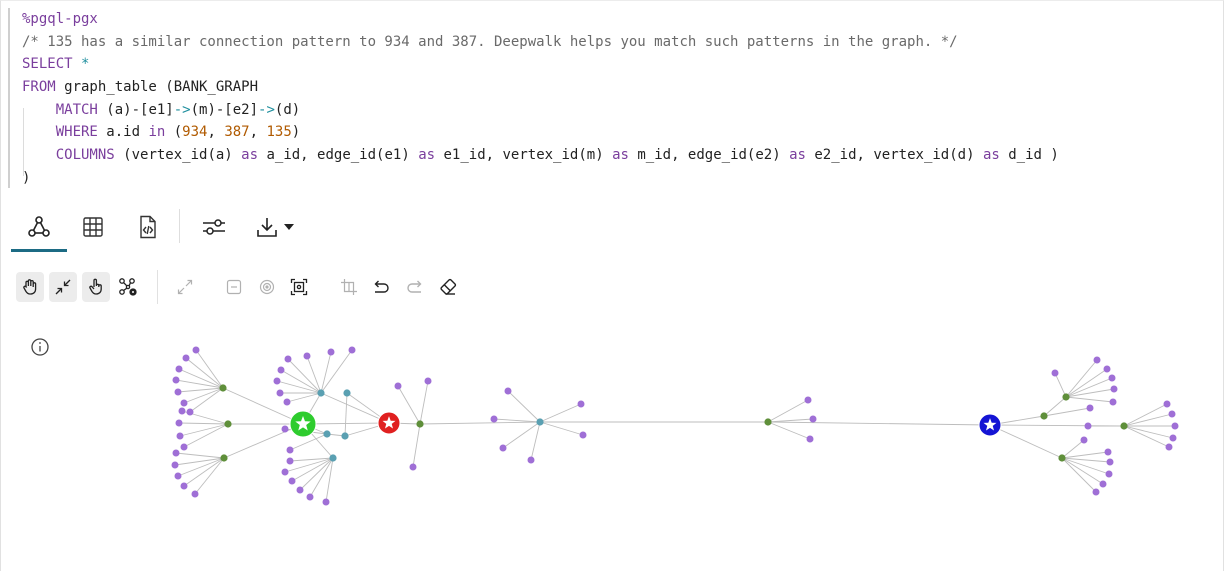 The height and width of the screenshot is (572, 1224). I want to click on info-button, so click(40, 347).